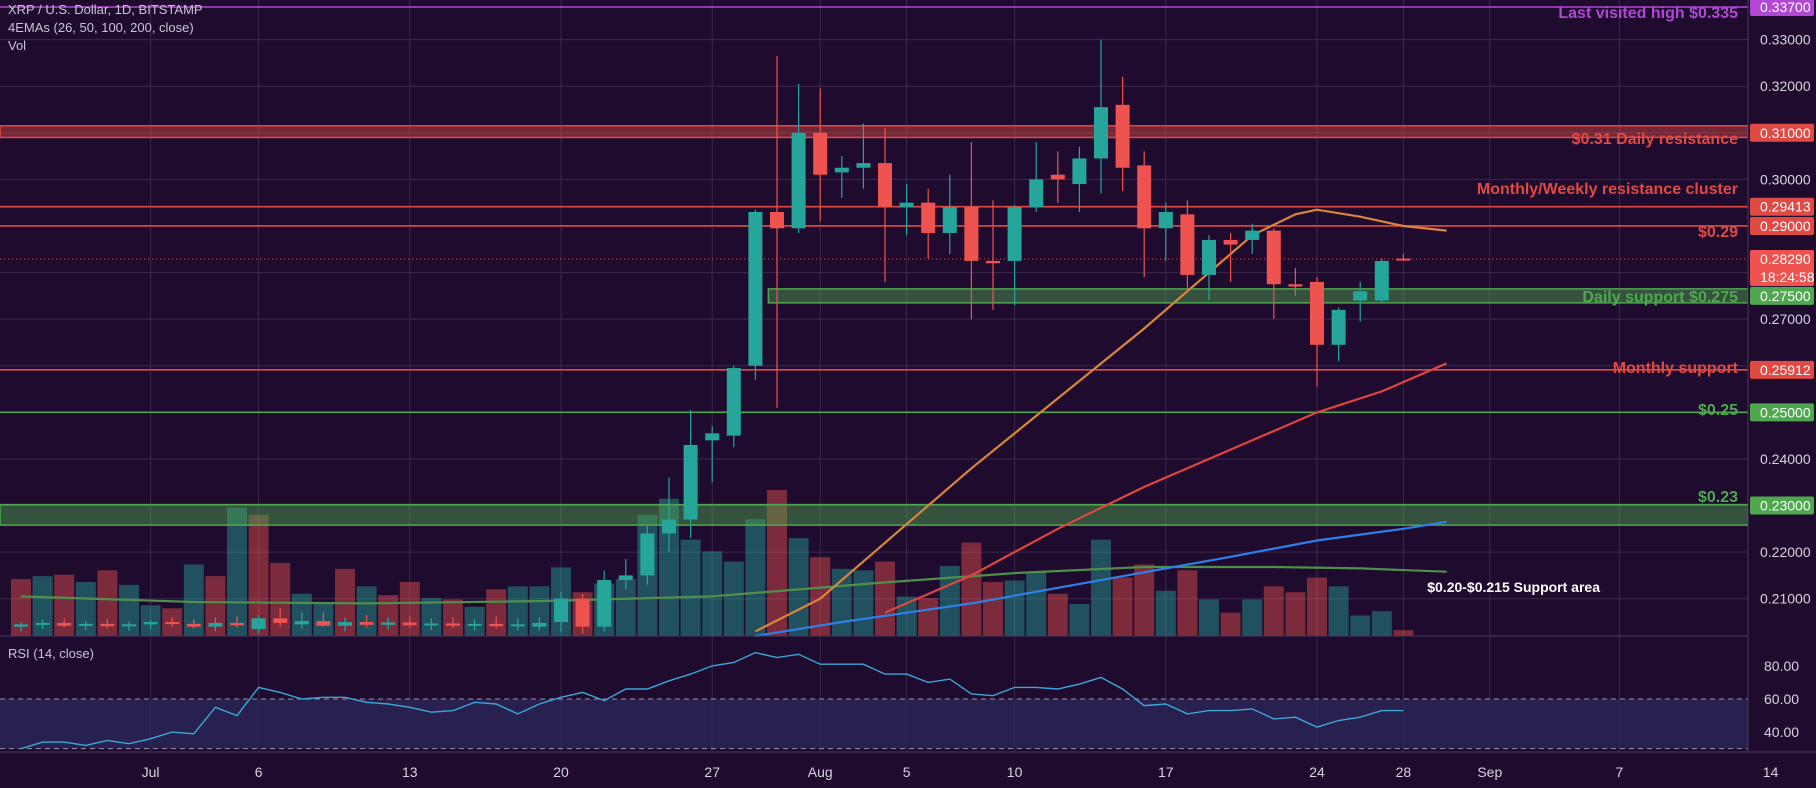  What do you see at coordinates (733, 585) in the screenshot?
I see `ema-200-line` at bounding box center [733, 585].